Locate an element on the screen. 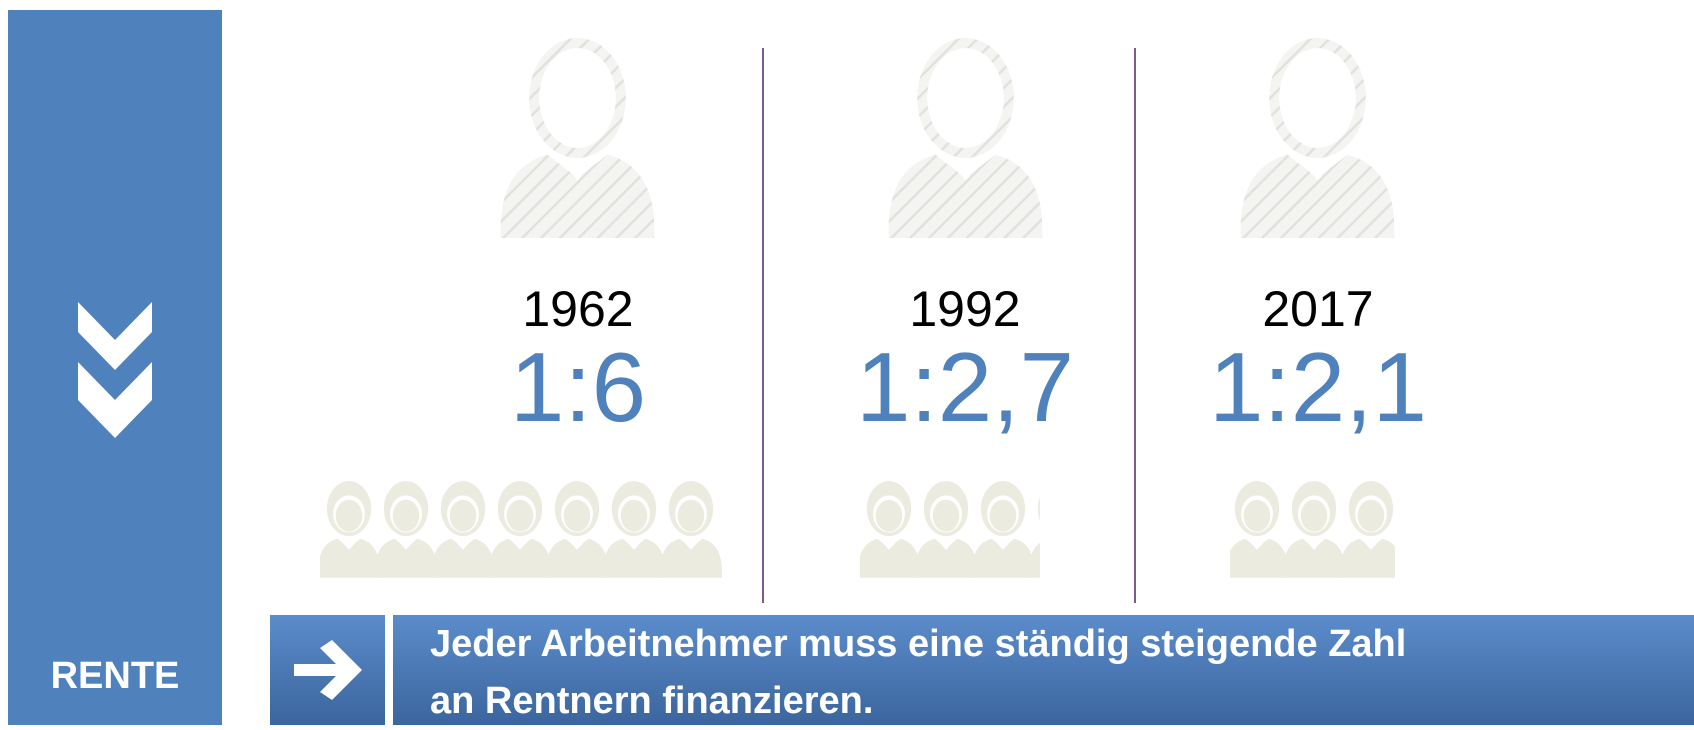  ratio: 1:2,1 is located at coordinates (1318, 387).